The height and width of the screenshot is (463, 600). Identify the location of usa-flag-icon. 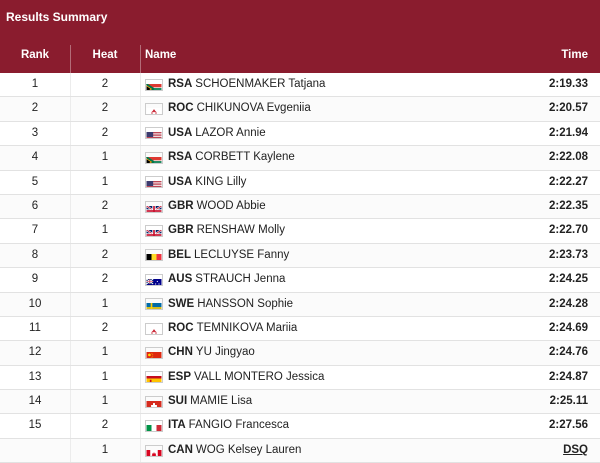
(154, 182).